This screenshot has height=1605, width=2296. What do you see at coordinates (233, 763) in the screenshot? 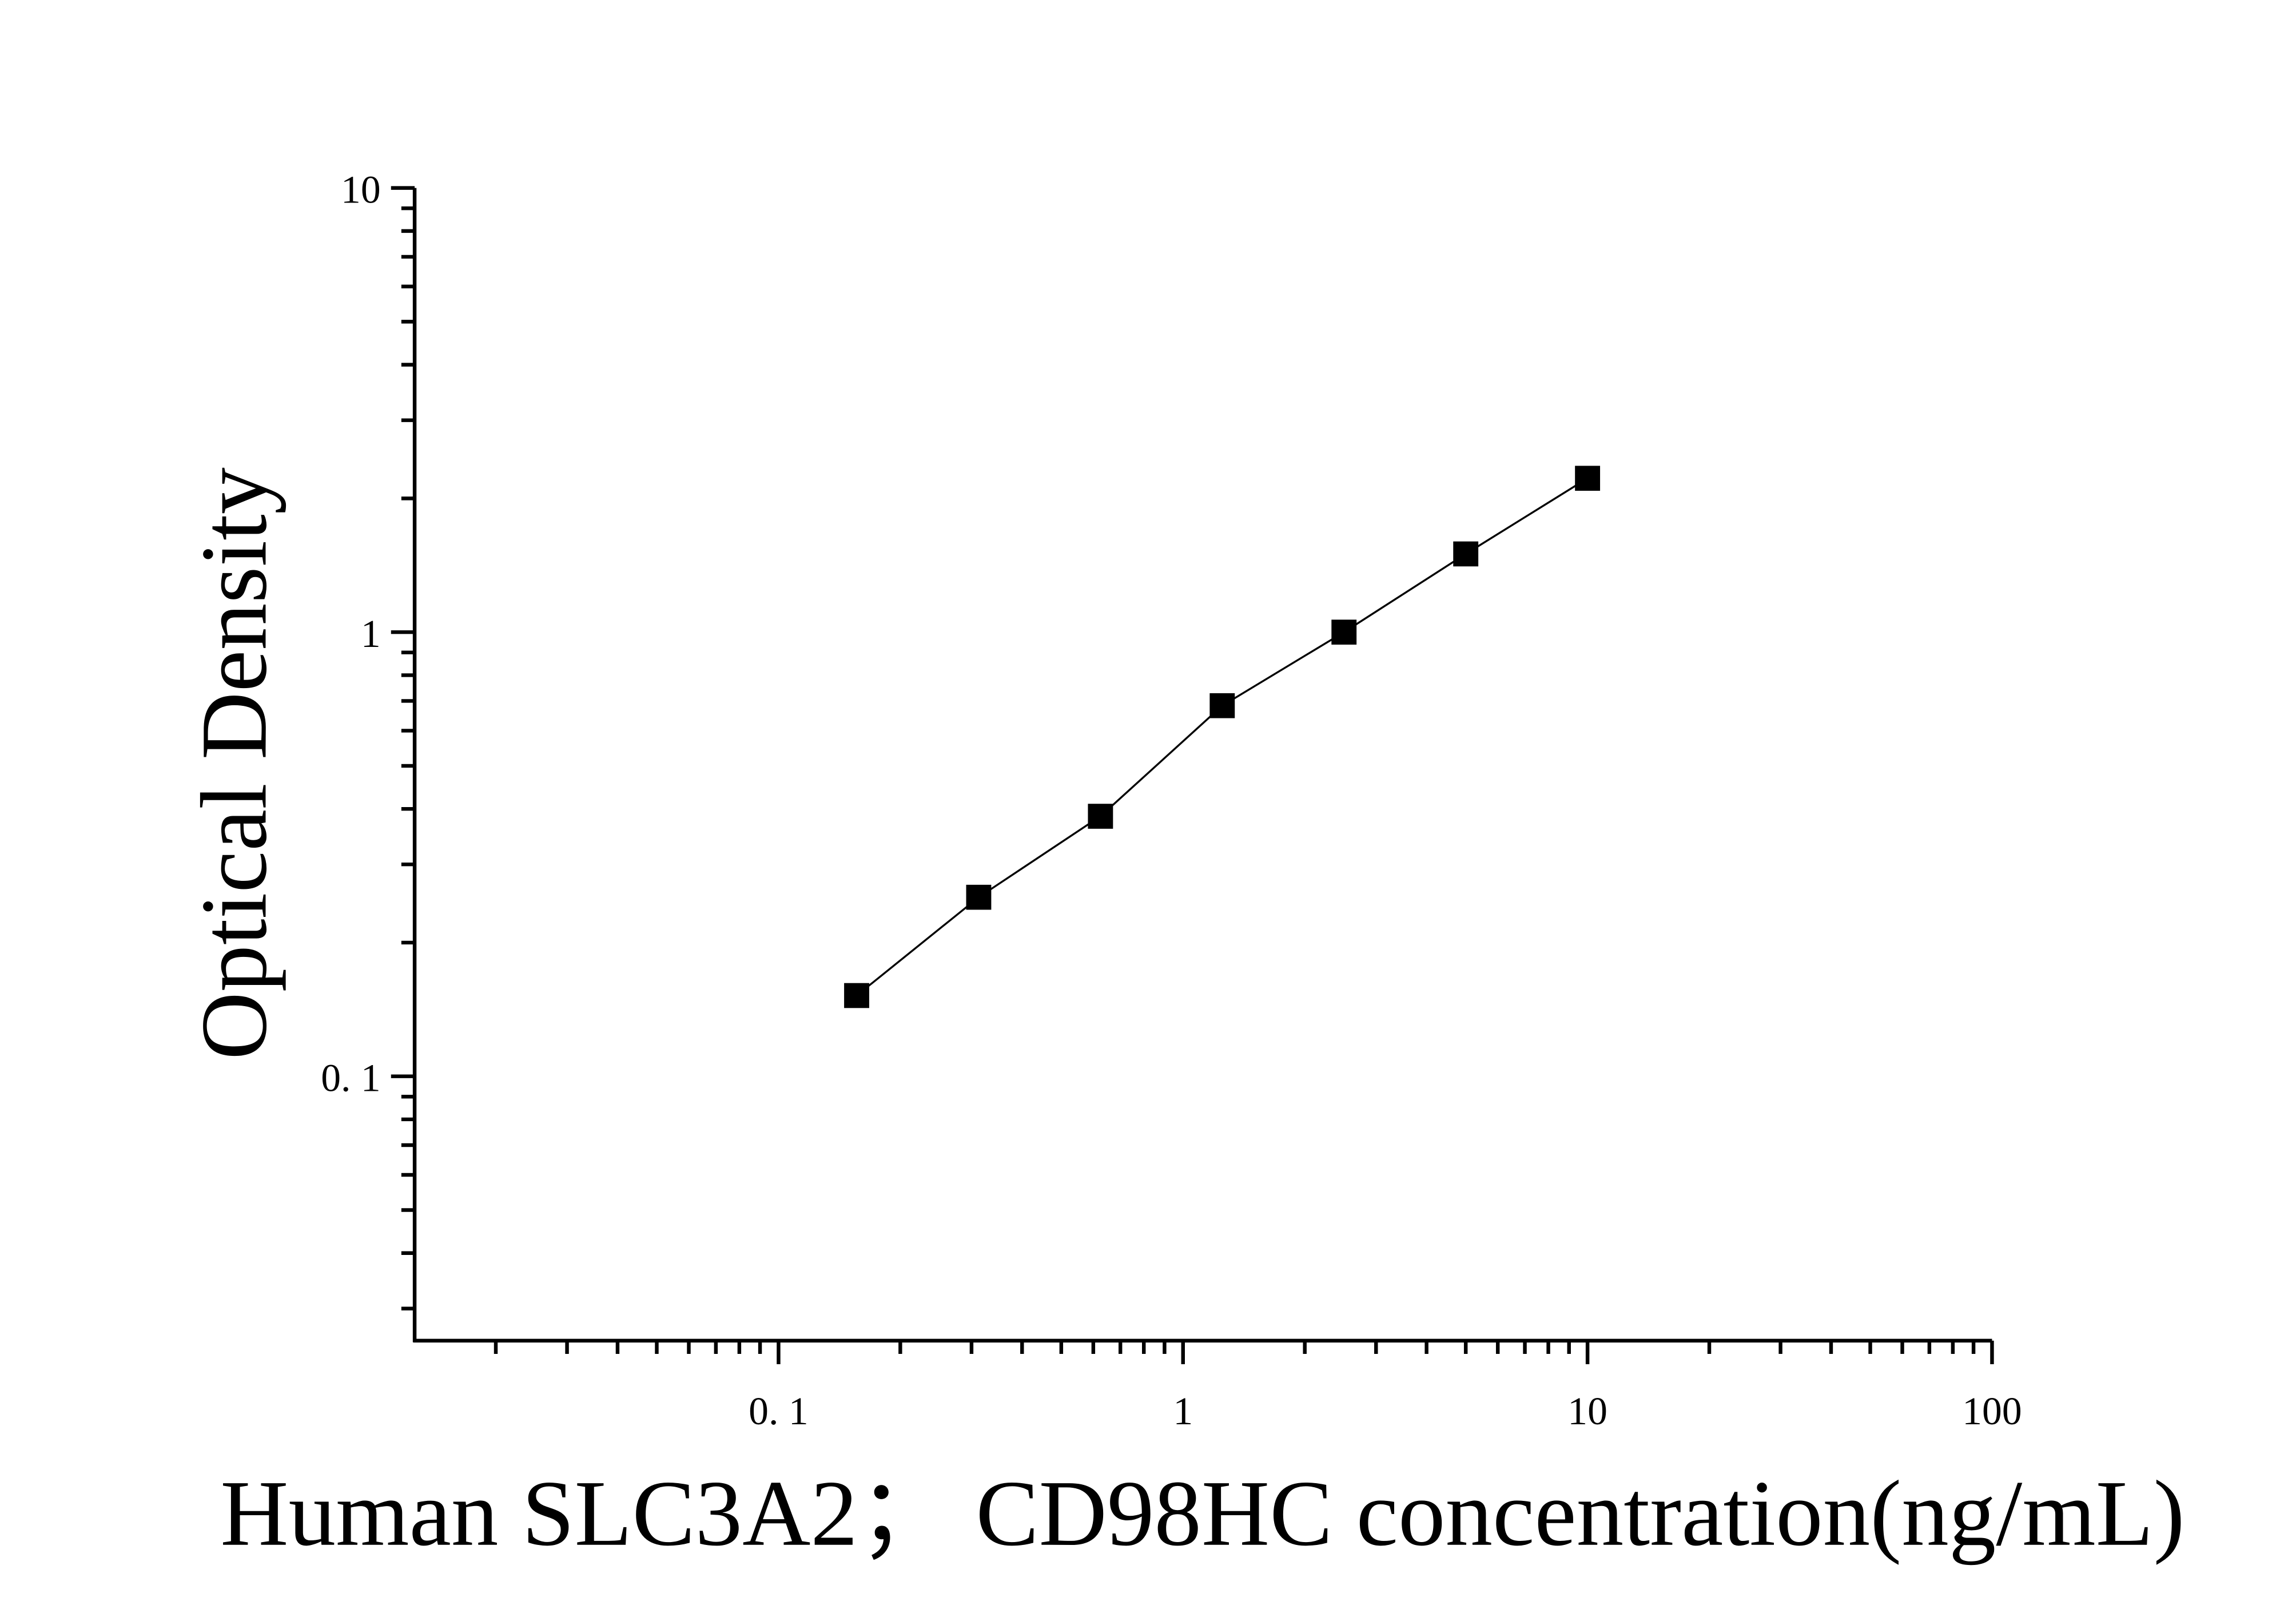
I see `y-axis-title: Optical Density` at bounding box center [233, 763].